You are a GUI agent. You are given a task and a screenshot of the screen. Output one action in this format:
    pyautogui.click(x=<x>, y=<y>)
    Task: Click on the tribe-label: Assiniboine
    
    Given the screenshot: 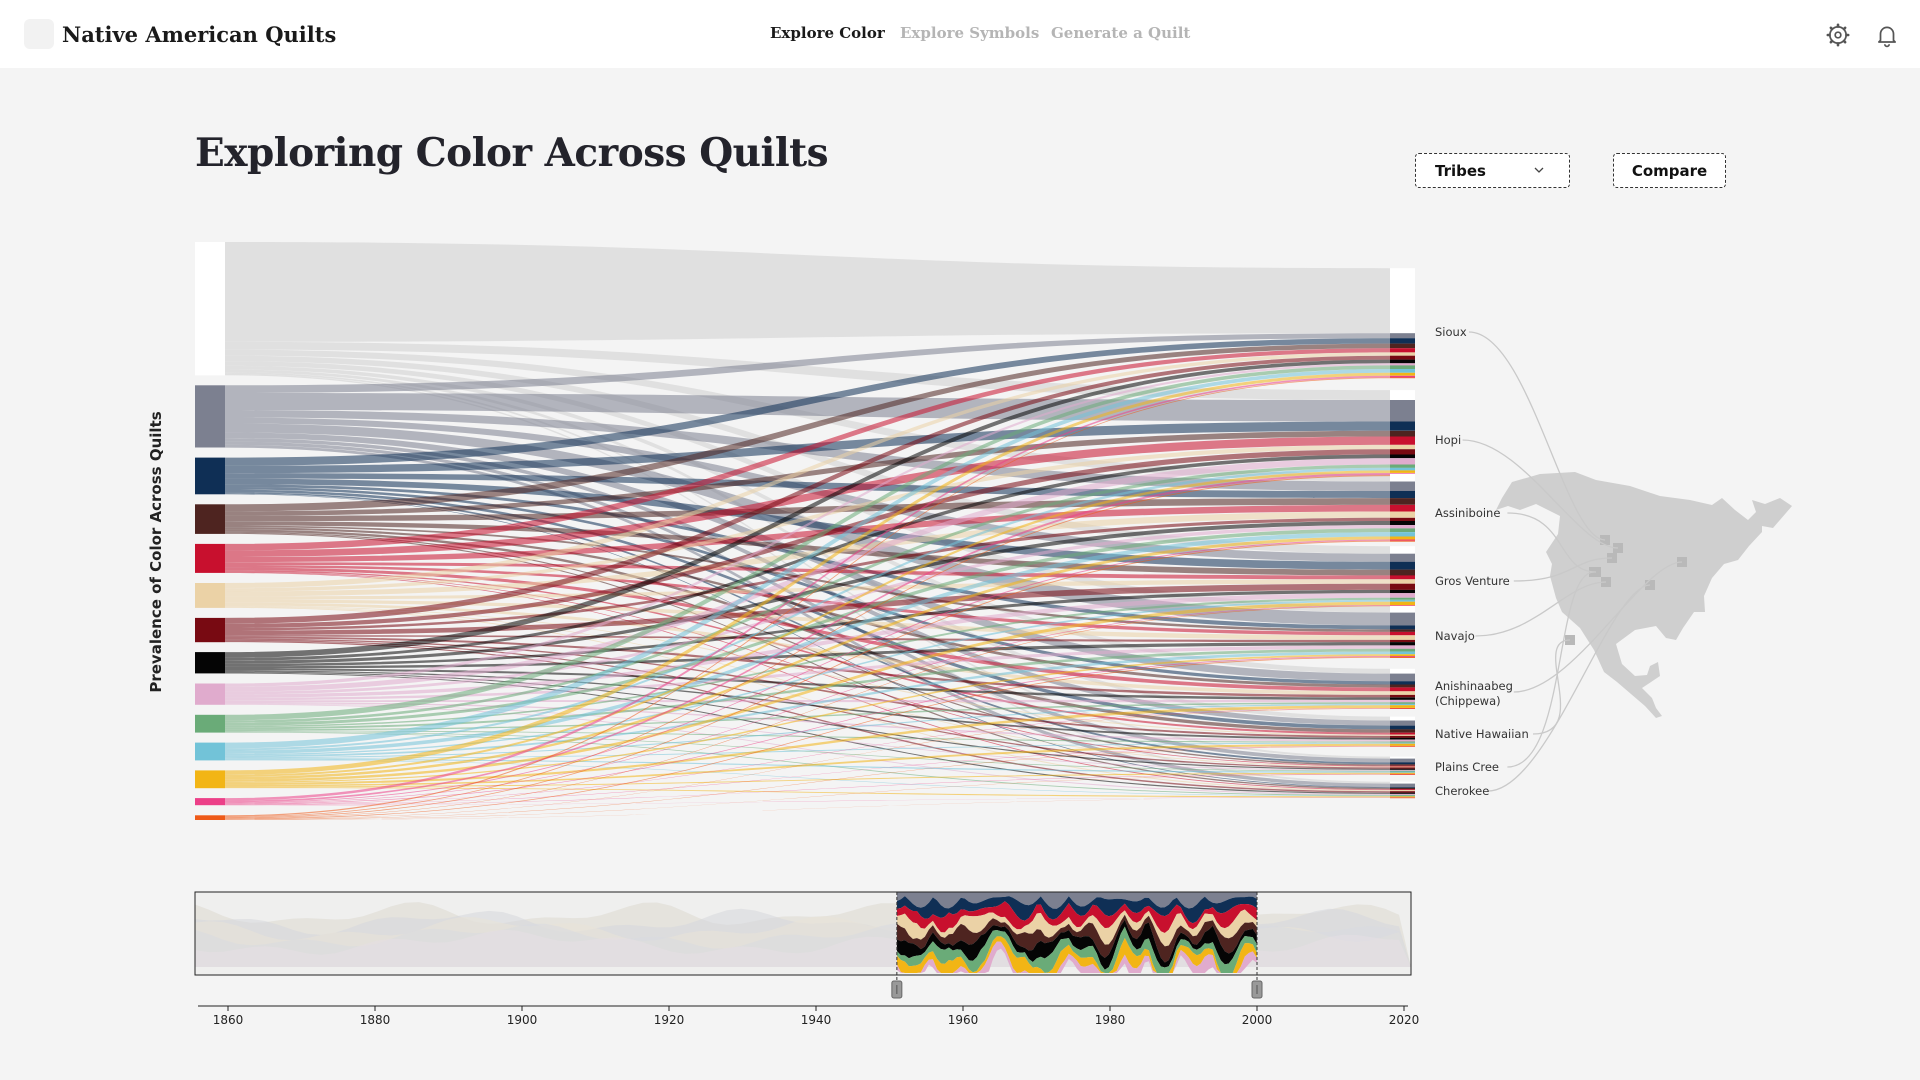 What is the action you would take?
    pyautogui.click(x=1467, y=513)
    